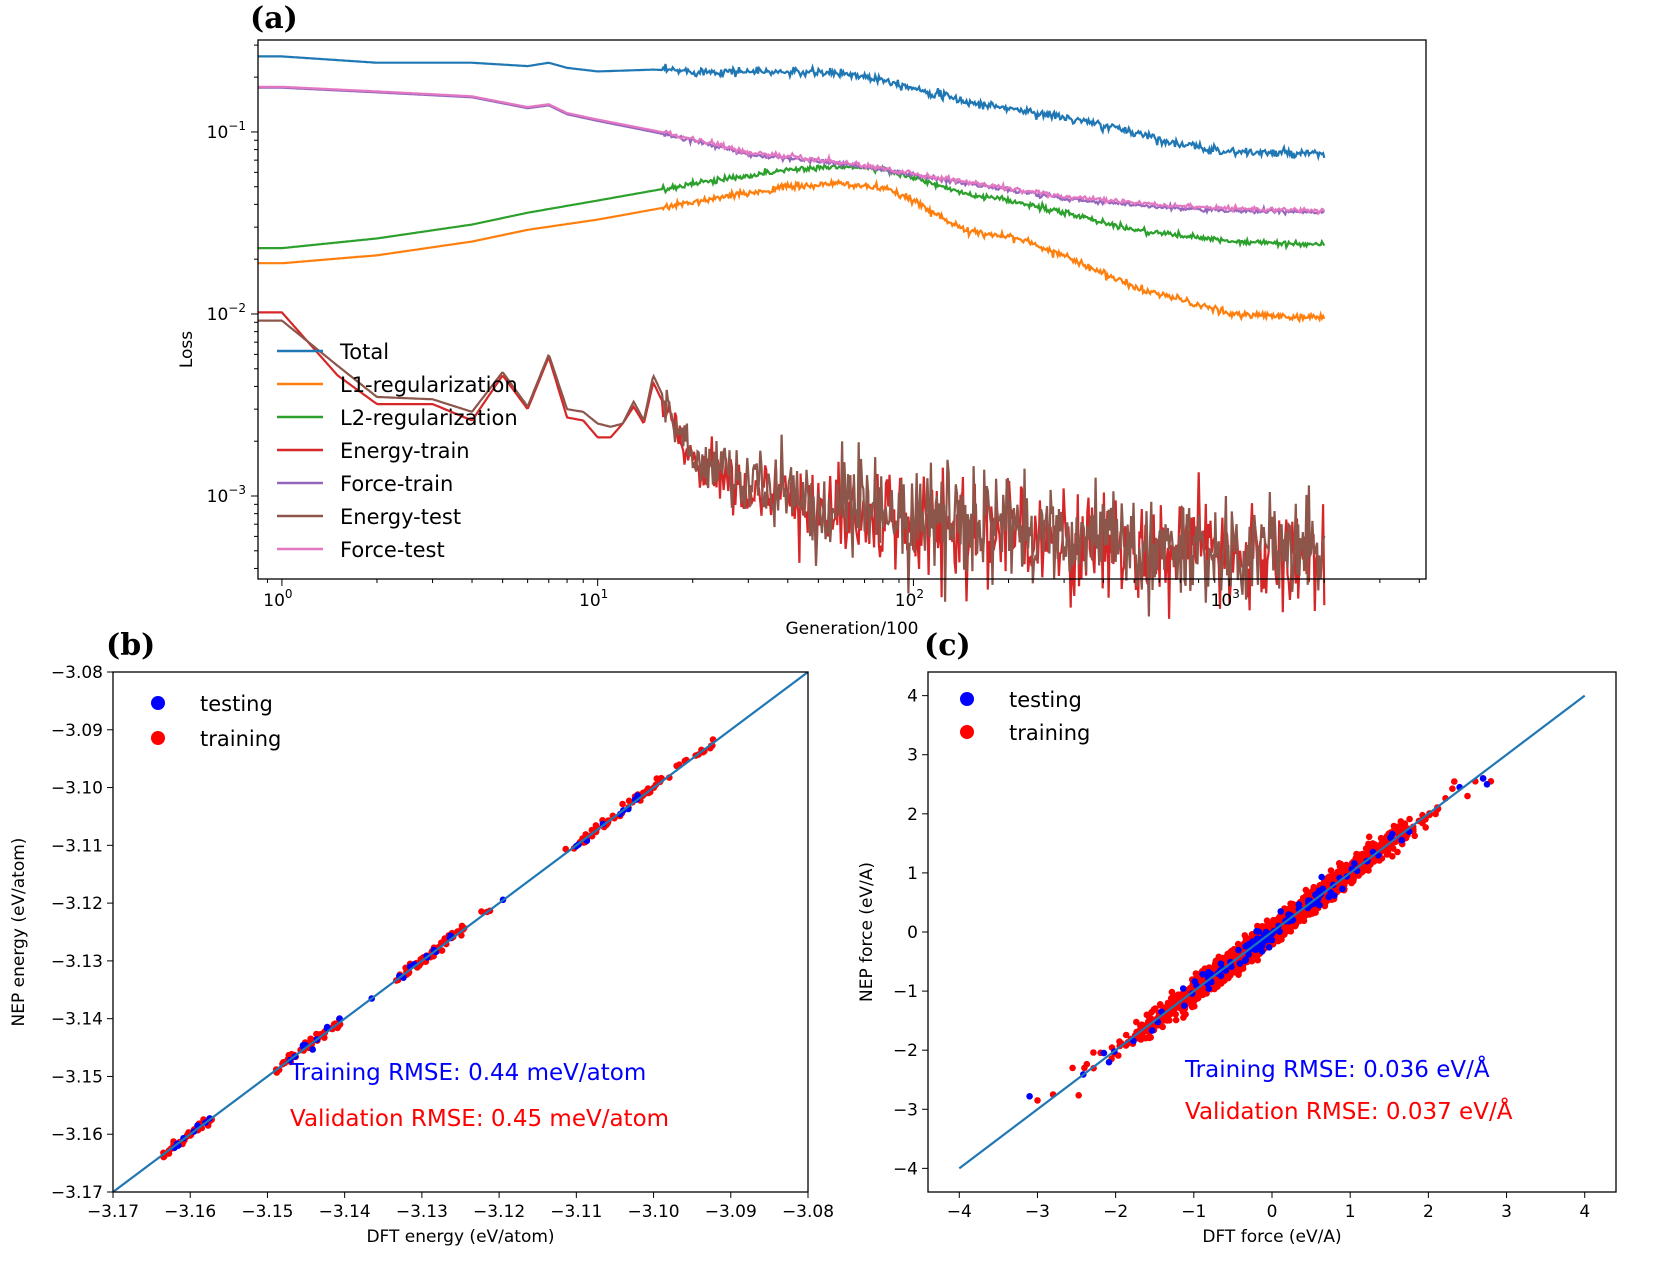 Image resolution: width=1661 pixels, height=1280 pixels. What do you see at coordinates (345, 1212) in the screenshot?
I see `x-tick-label: −3.14` at bounding box center [345, 1212].